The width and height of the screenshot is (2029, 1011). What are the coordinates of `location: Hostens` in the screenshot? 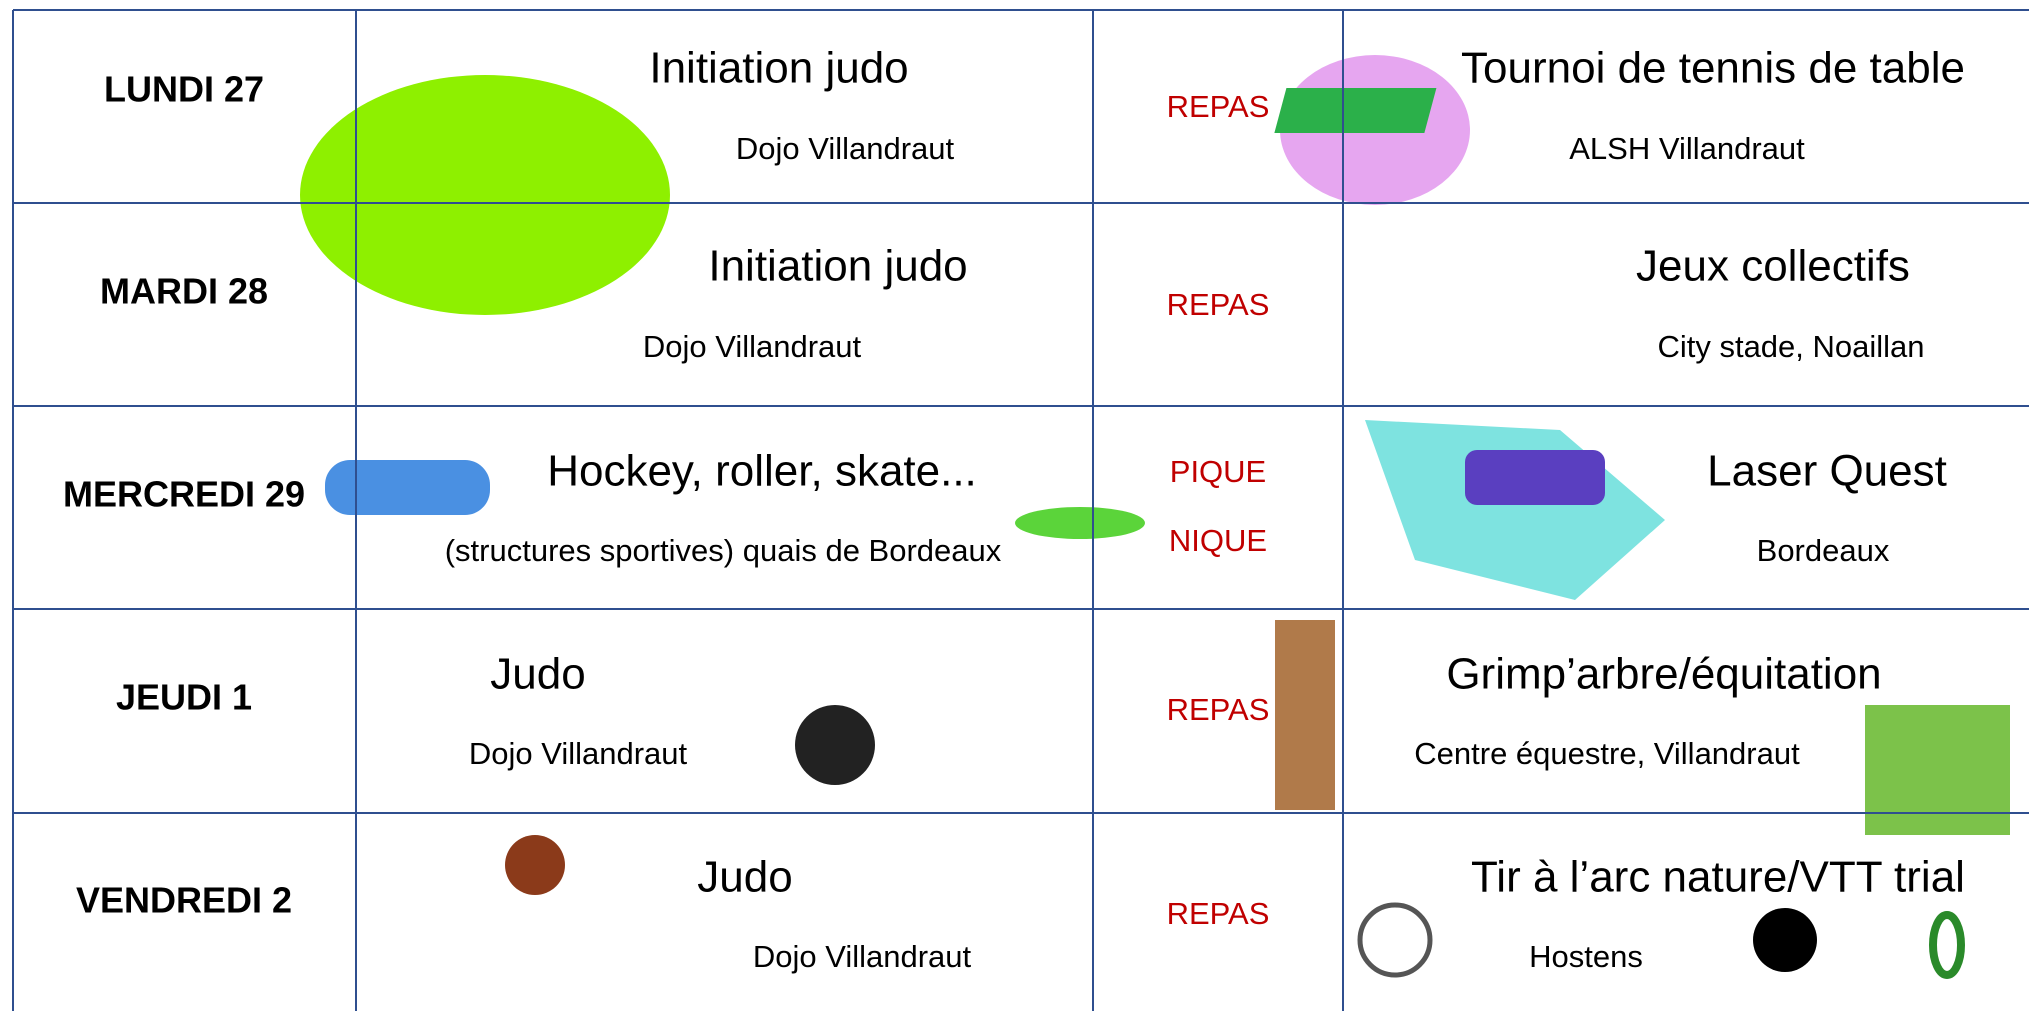 It's located at (1586, 956).